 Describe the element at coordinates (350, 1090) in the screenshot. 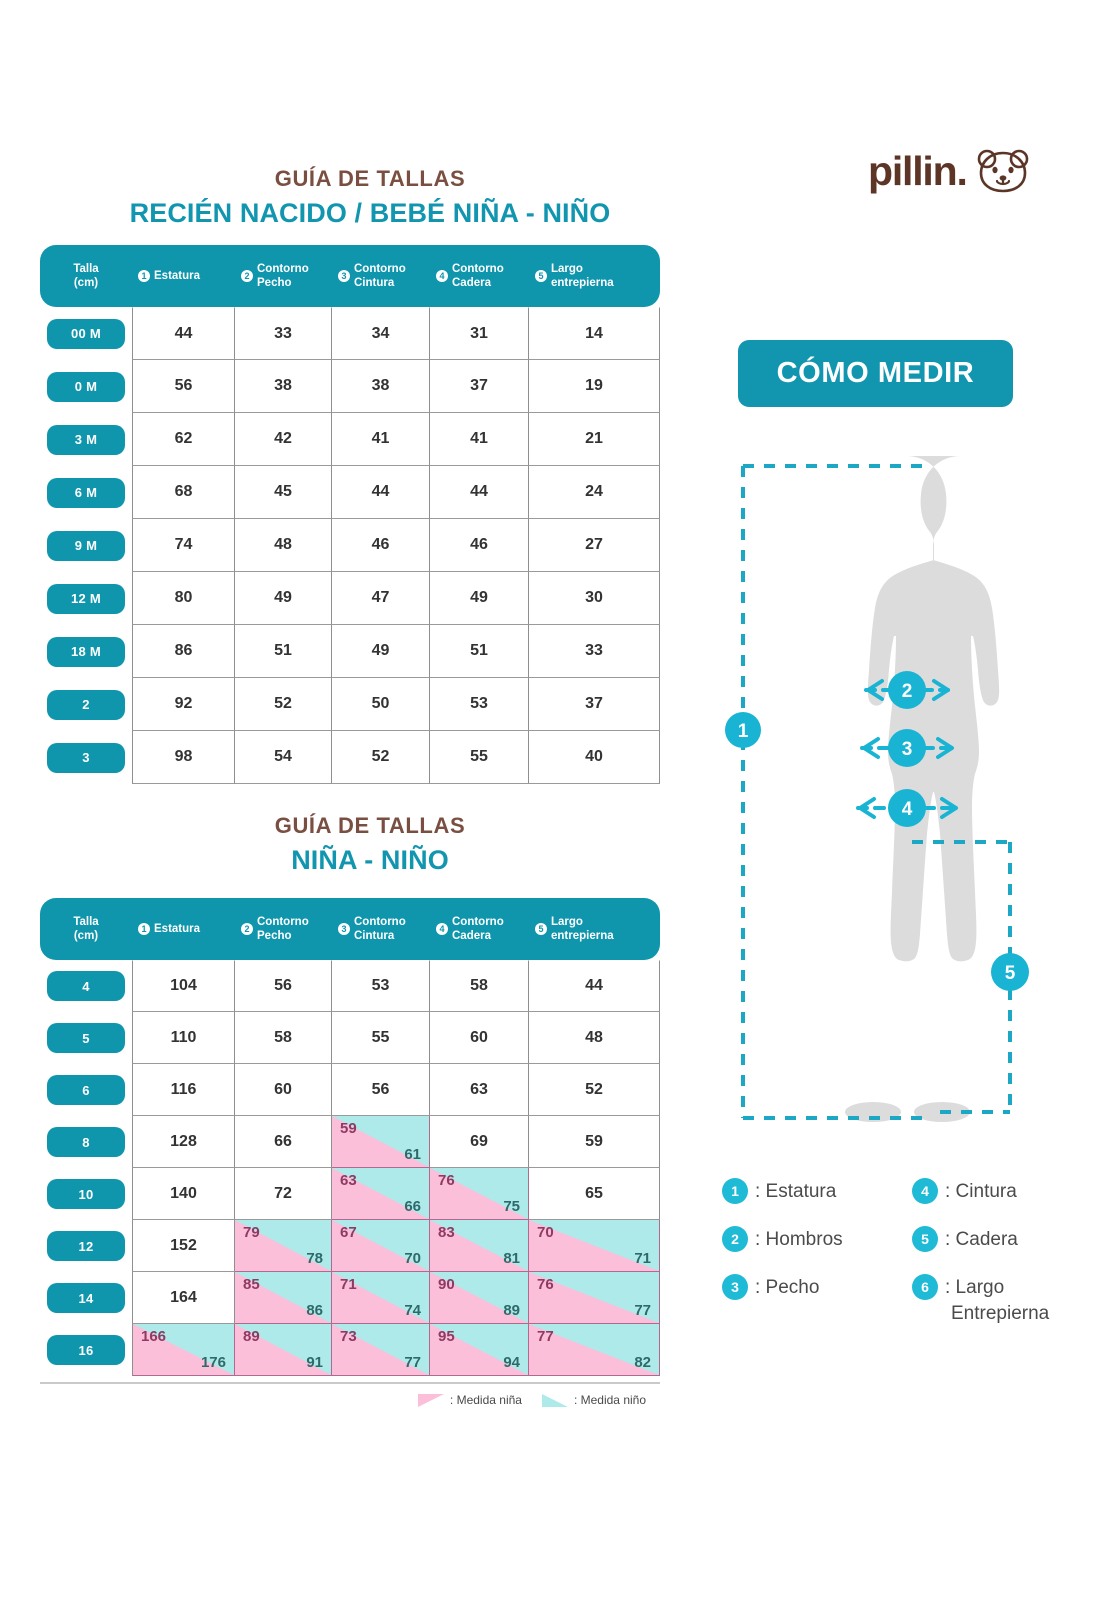

I see `table-row: 6 116 60 56 63 52` at that location.